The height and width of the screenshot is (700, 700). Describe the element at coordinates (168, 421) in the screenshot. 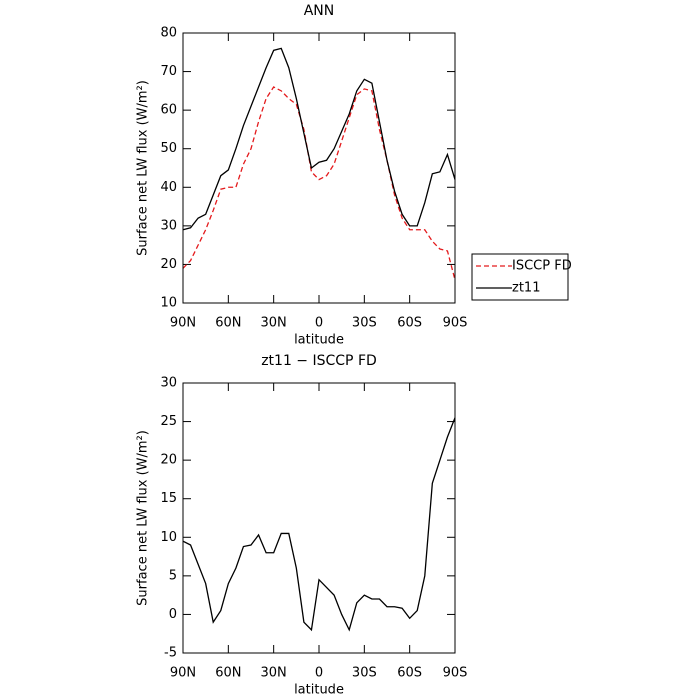

I see `y-tick-label: 25` at that location.